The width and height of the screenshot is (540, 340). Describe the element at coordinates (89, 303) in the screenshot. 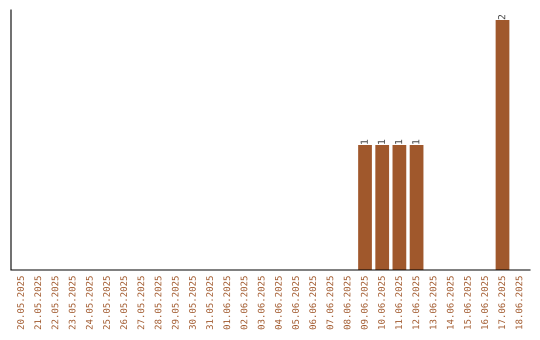

I see `x-tick-label: 24.05.2025` at that location.